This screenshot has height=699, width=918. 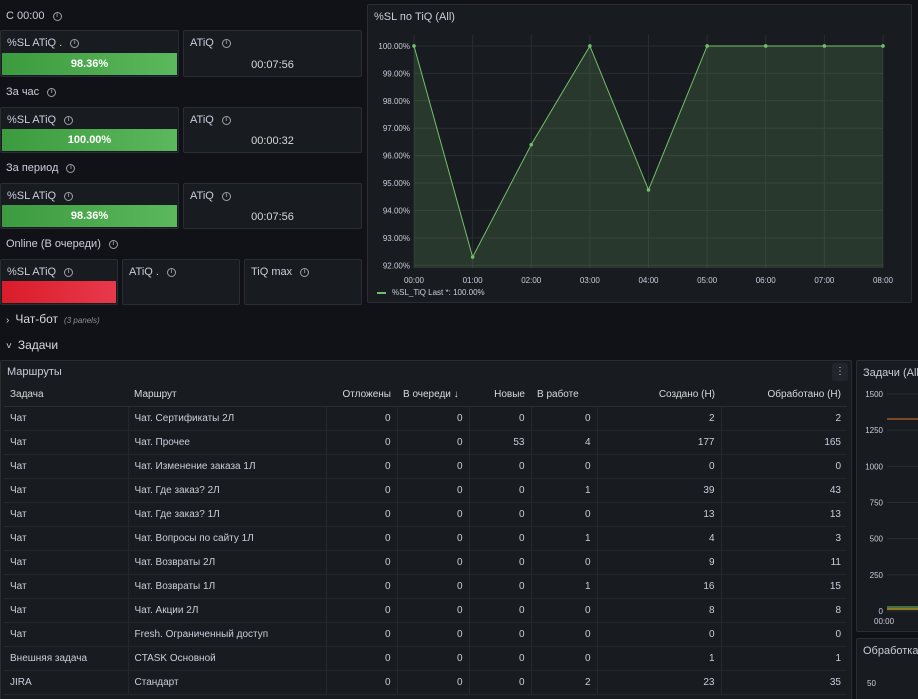 What do you see at coordinates (361, 395) in the screenshot?
I see `column-header-deferred: Отложены` at bounding box center [361, 395].